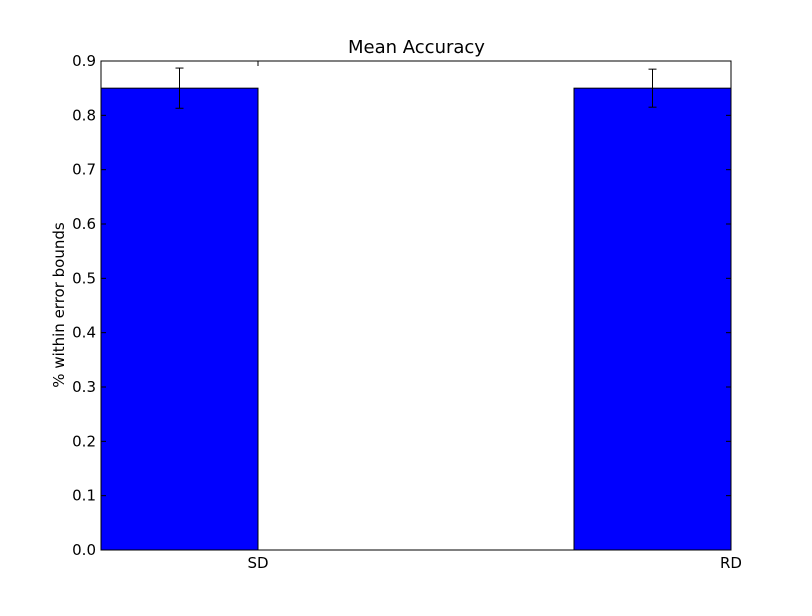 The image size is (812, 616). What do you see at coordinates (84, 115) in the screenshot?
I see `y-tick-label: 0.8` at bounding box center [84, 115].